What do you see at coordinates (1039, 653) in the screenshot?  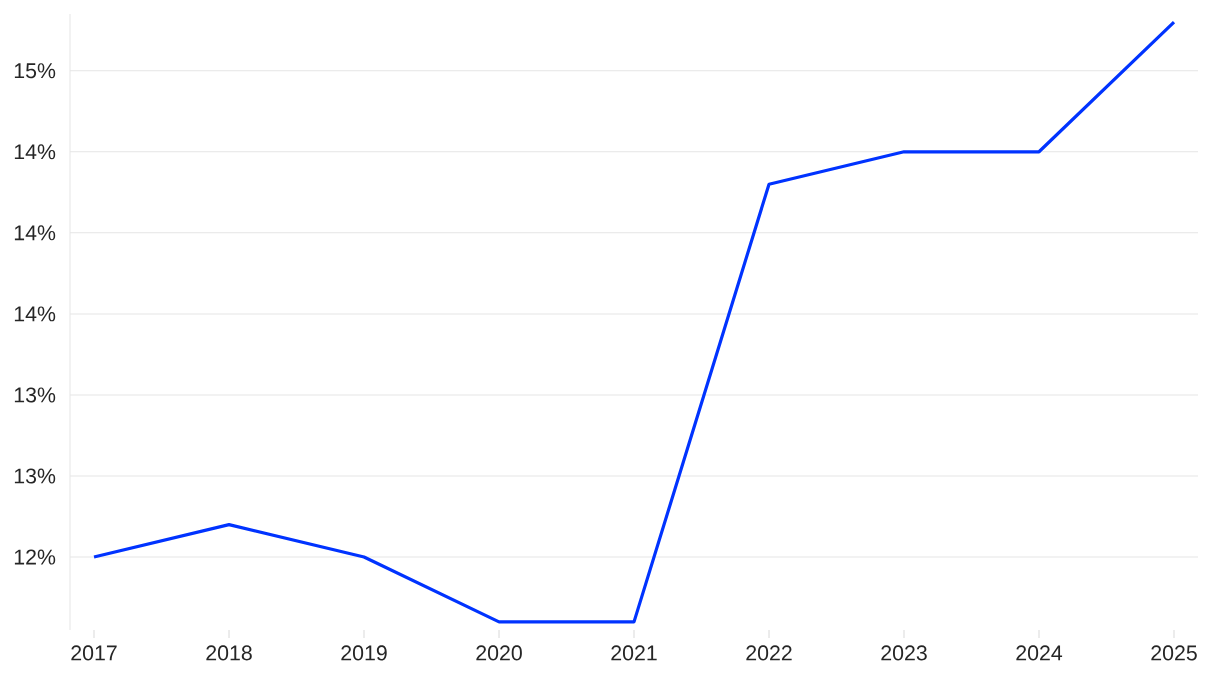 I see `x-tick-label: 2024` at bounding box center [1039, 653].